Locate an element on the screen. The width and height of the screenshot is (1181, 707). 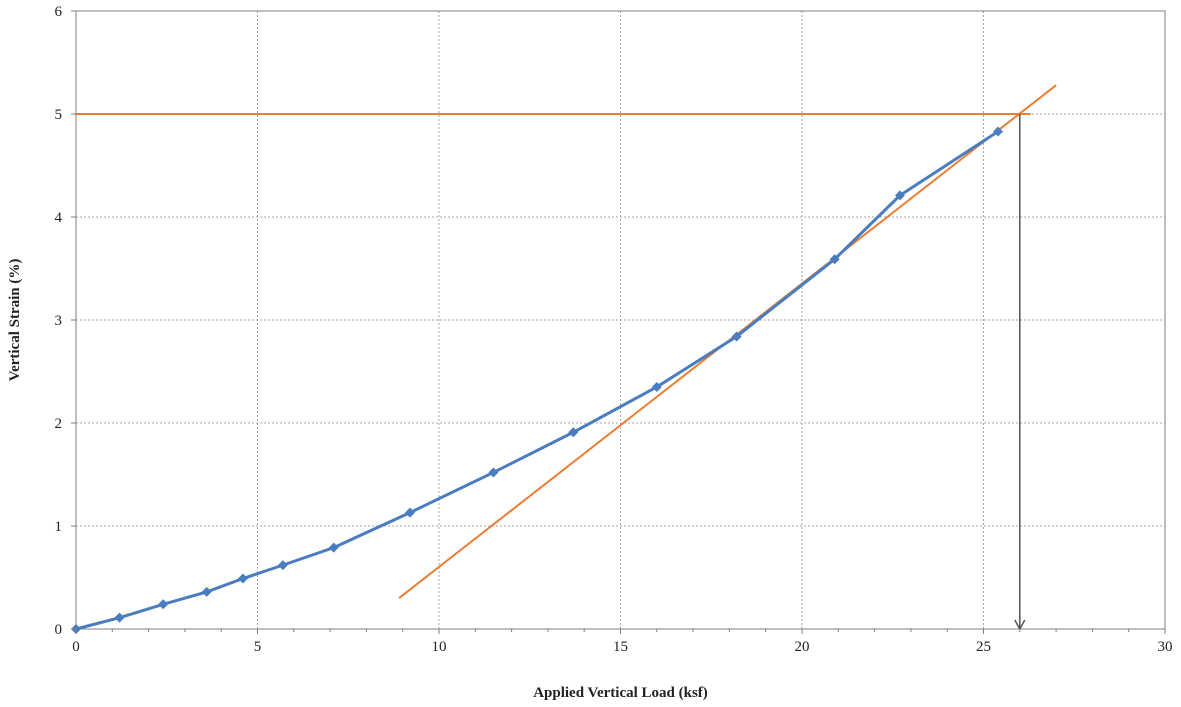
y-tick-label: 1 is located at coordinates (59, 527).